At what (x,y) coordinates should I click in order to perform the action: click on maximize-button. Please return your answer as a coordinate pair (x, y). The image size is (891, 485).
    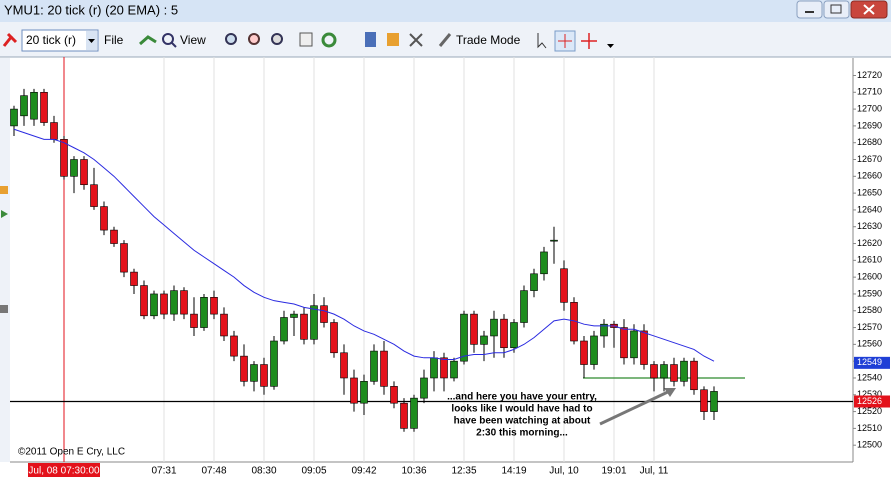
    Looking at the image, I should click on (836, 9).